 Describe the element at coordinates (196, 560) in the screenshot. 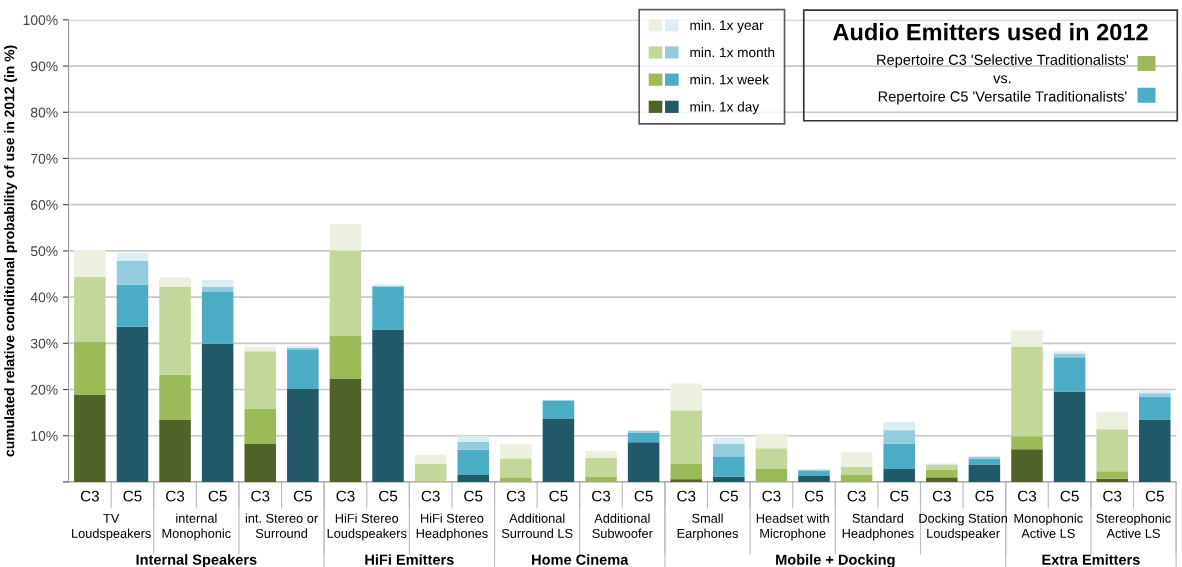

I see `text: Internal Speakers` at that location.